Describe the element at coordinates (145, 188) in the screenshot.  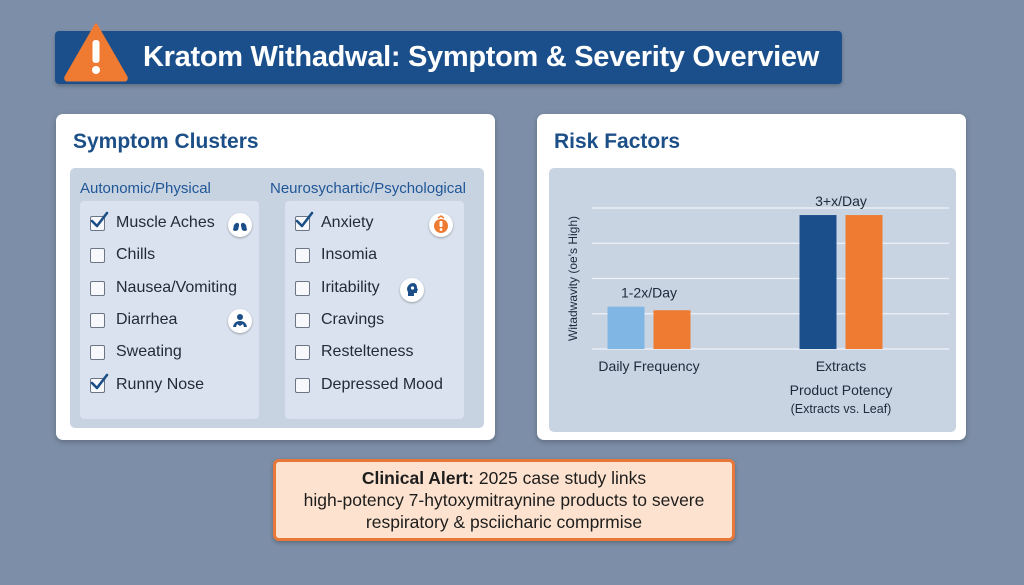
I see `autonomic-column-header: Autonomic/Physical` at that location.